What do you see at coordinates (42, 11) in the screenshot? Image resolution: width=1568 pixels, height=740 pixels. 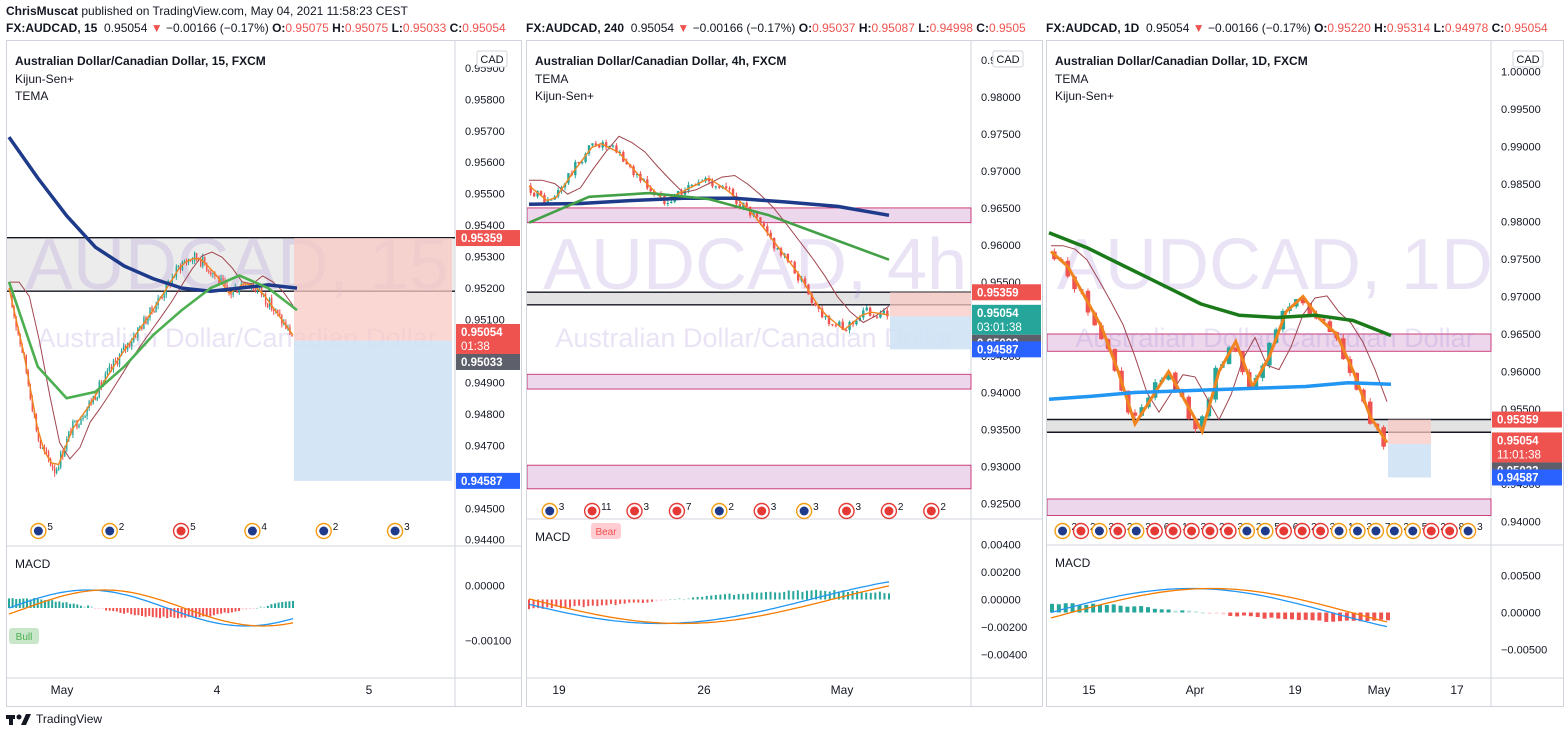 I see `author-name: ChrisMuscat` at bounding box center [42, 11].